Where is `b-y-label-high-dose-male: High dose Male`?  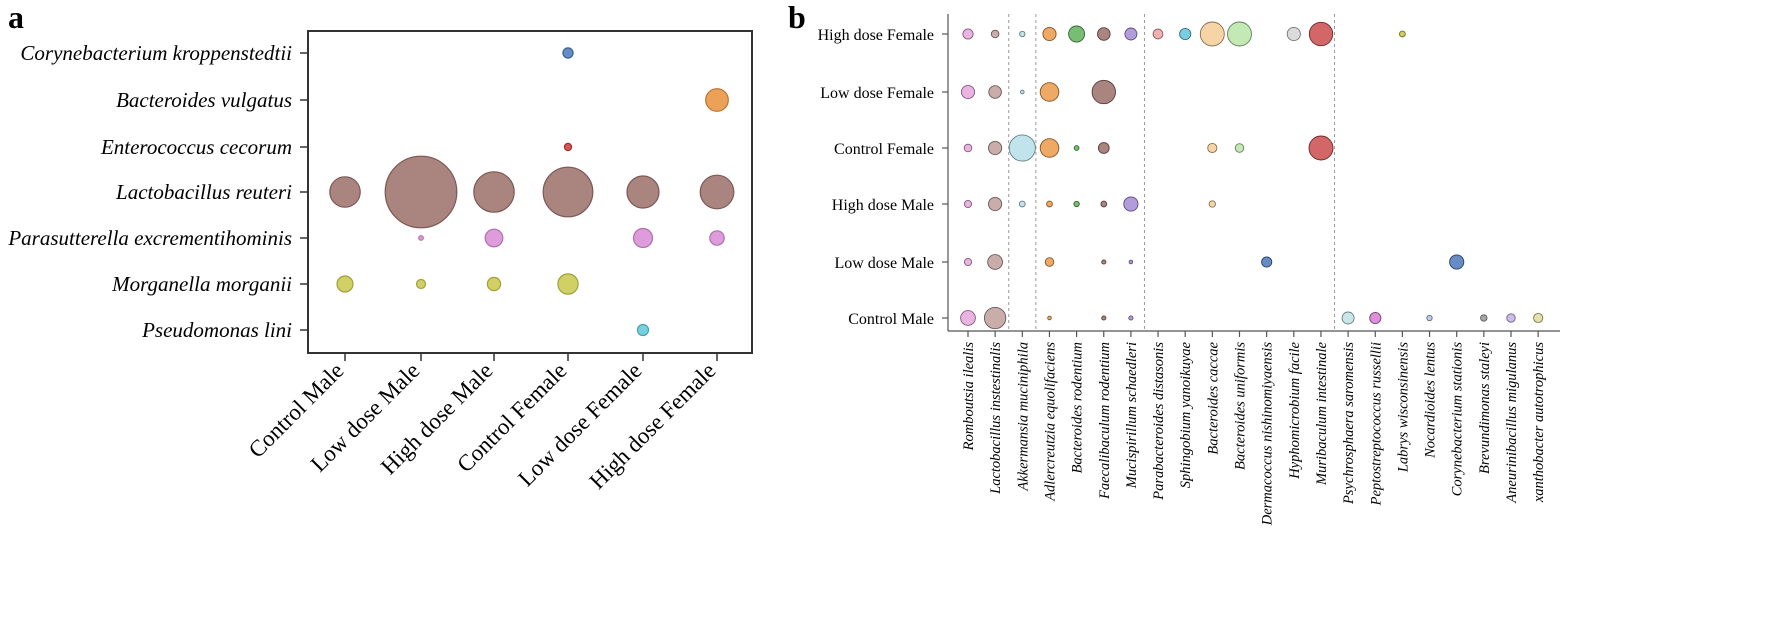 b-y-label-high-dose-male: High dose Male is located at coordinates (883, 205).